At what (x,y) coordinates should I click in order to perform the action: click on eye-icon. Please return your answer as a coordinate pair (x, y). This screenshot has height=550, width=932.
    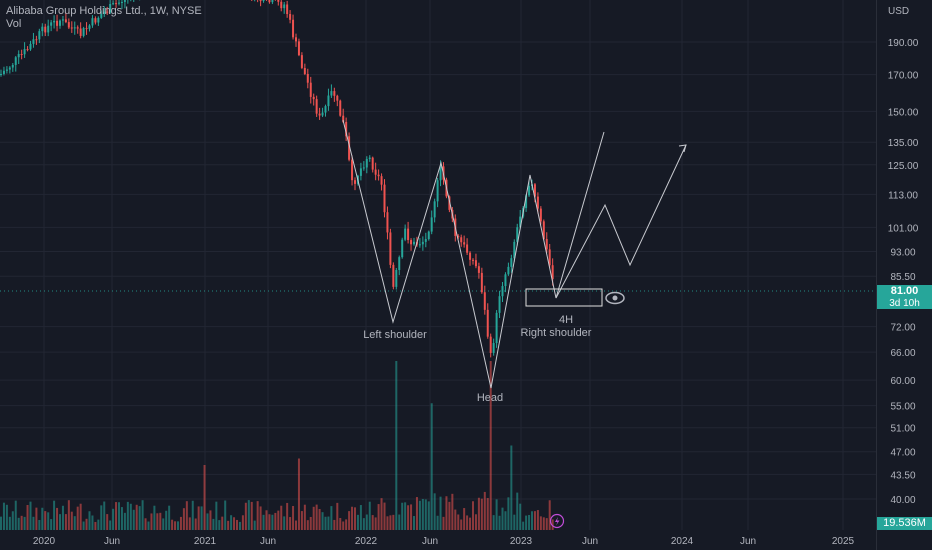
    Looking at the image, I should click on (615, 298).